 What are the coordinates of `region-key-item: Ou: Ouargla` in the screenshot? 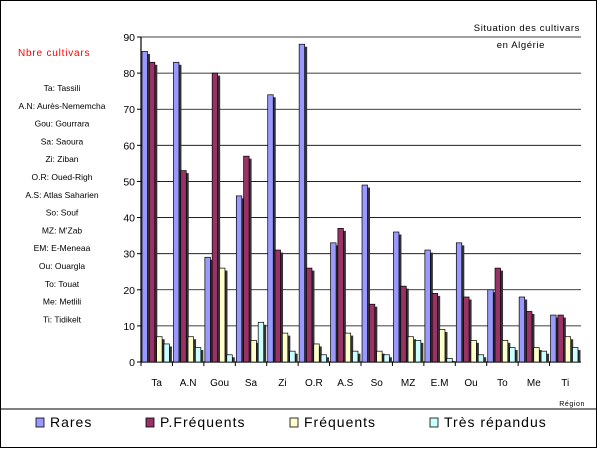 It's located at (62, 266).